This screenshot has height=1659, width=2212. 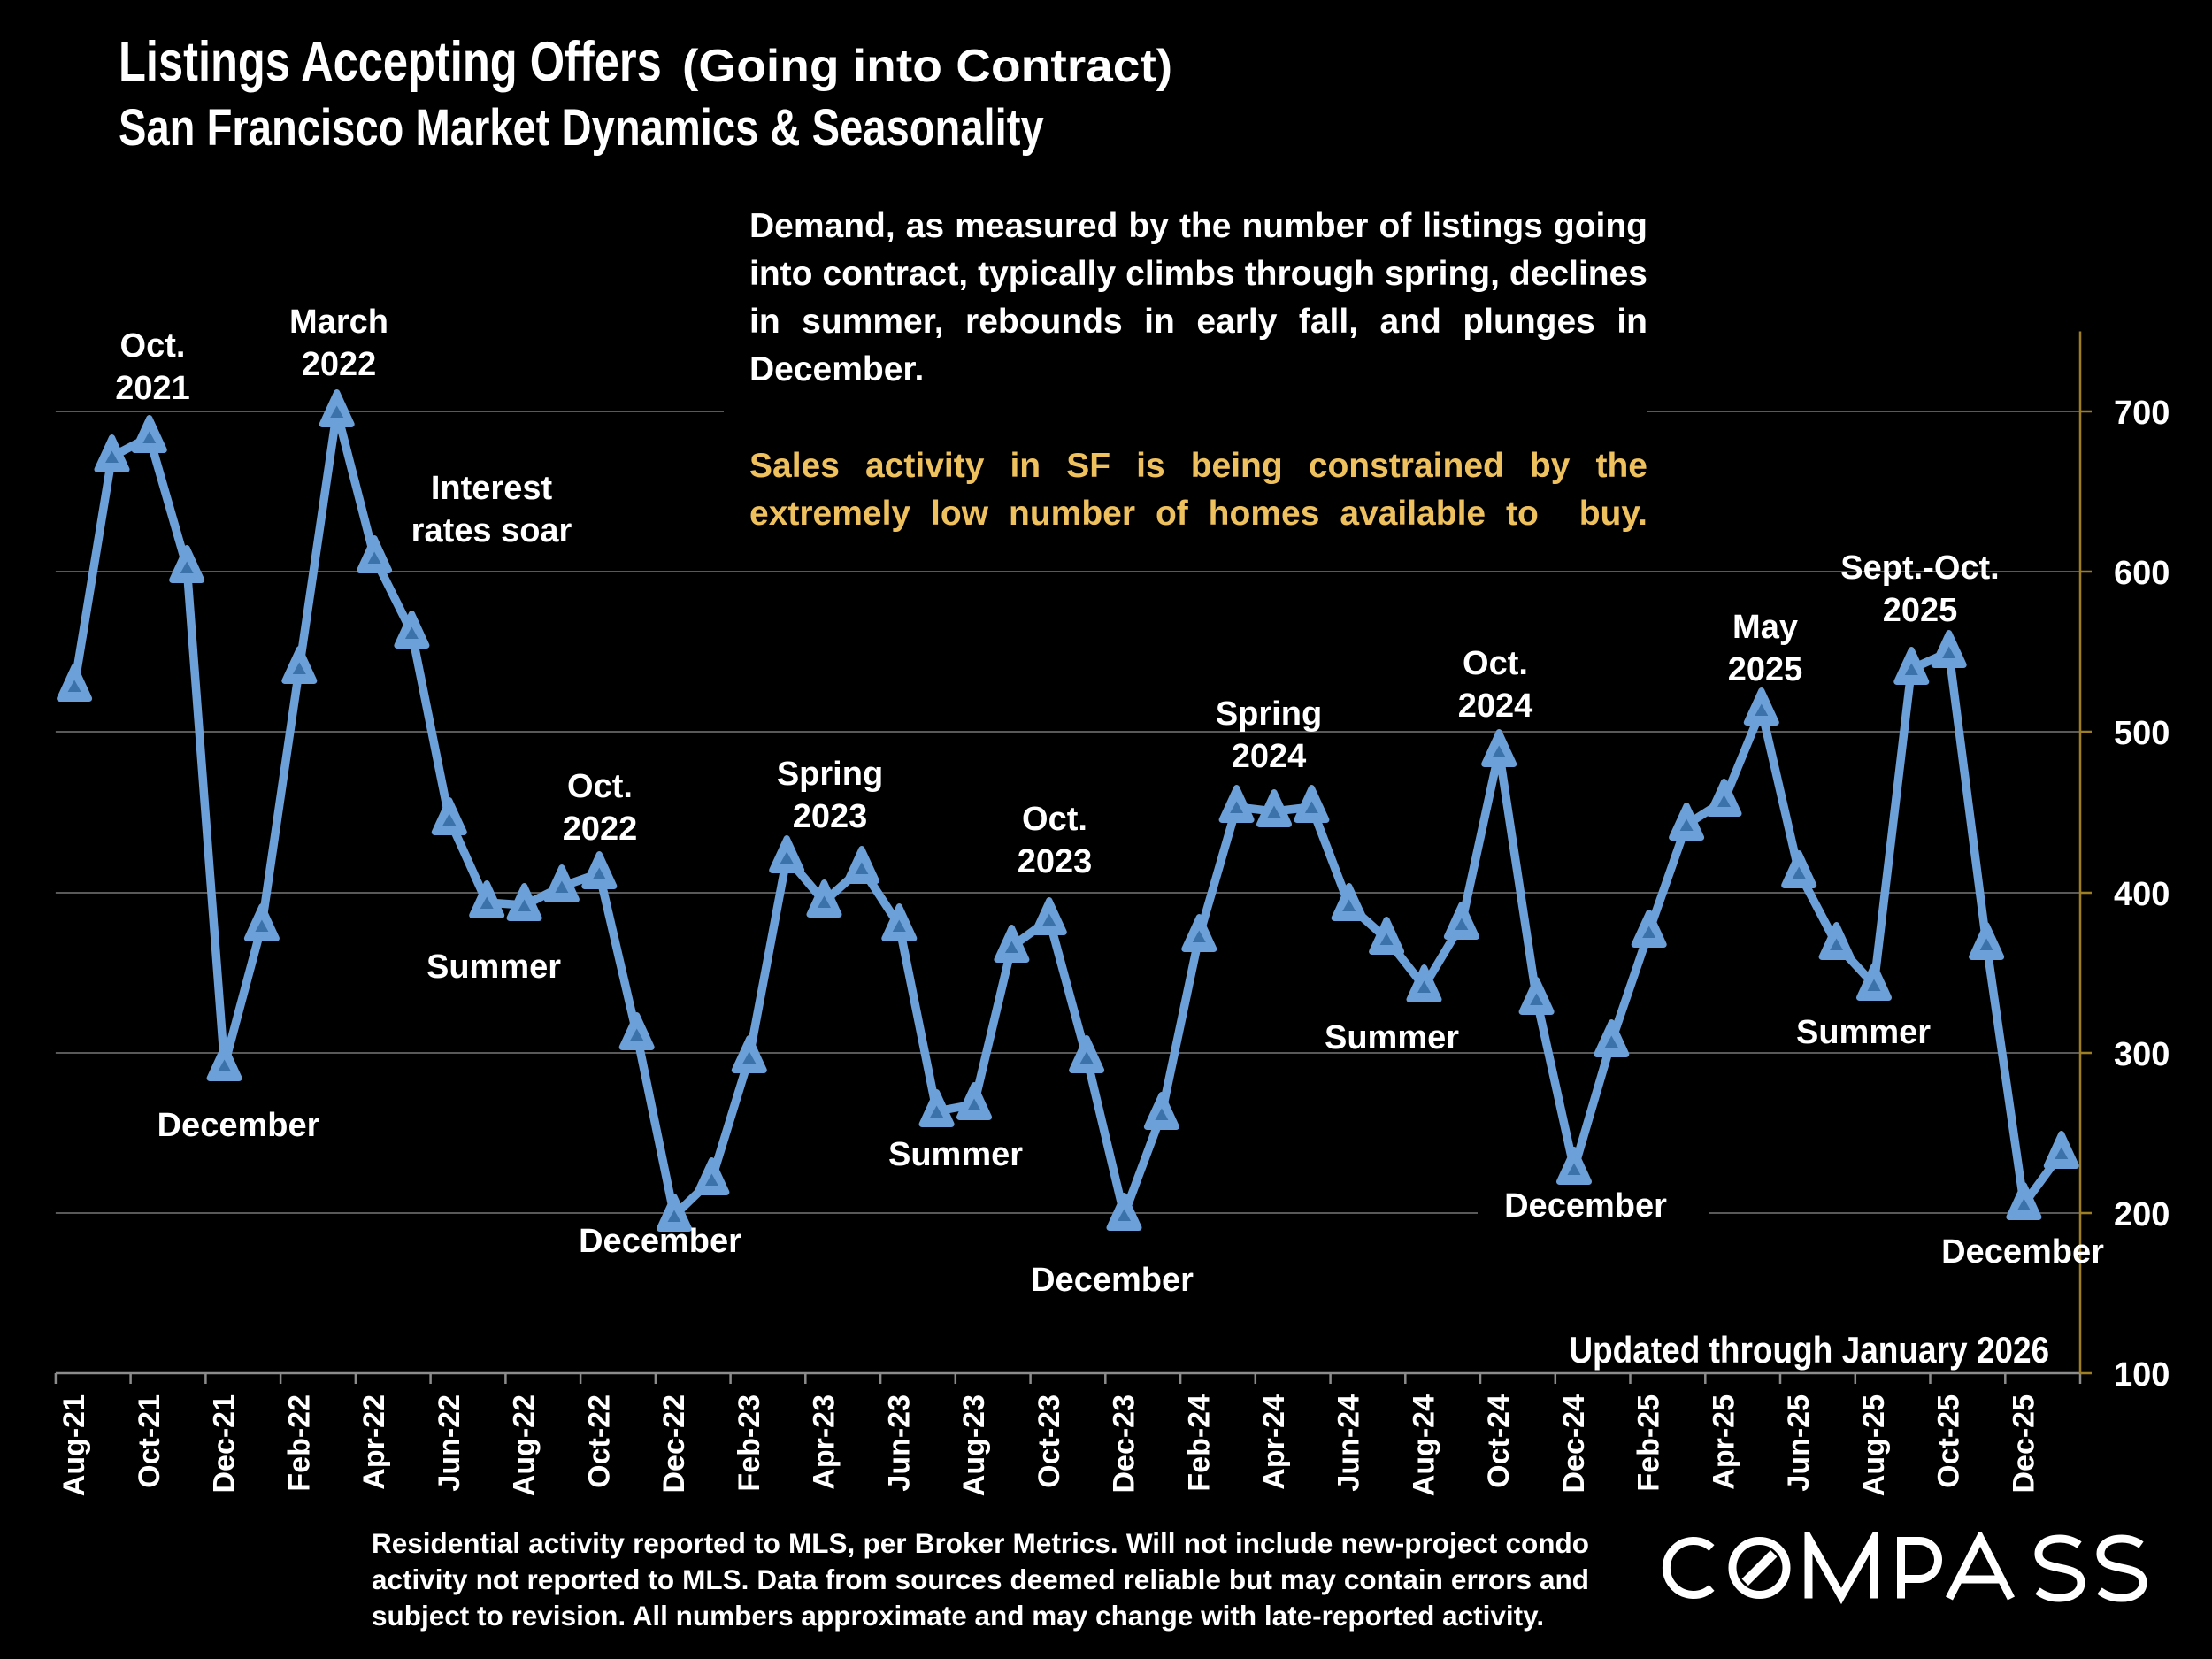 I want to click on svg-text: Aug-24, so click(x=1424, y=1445).